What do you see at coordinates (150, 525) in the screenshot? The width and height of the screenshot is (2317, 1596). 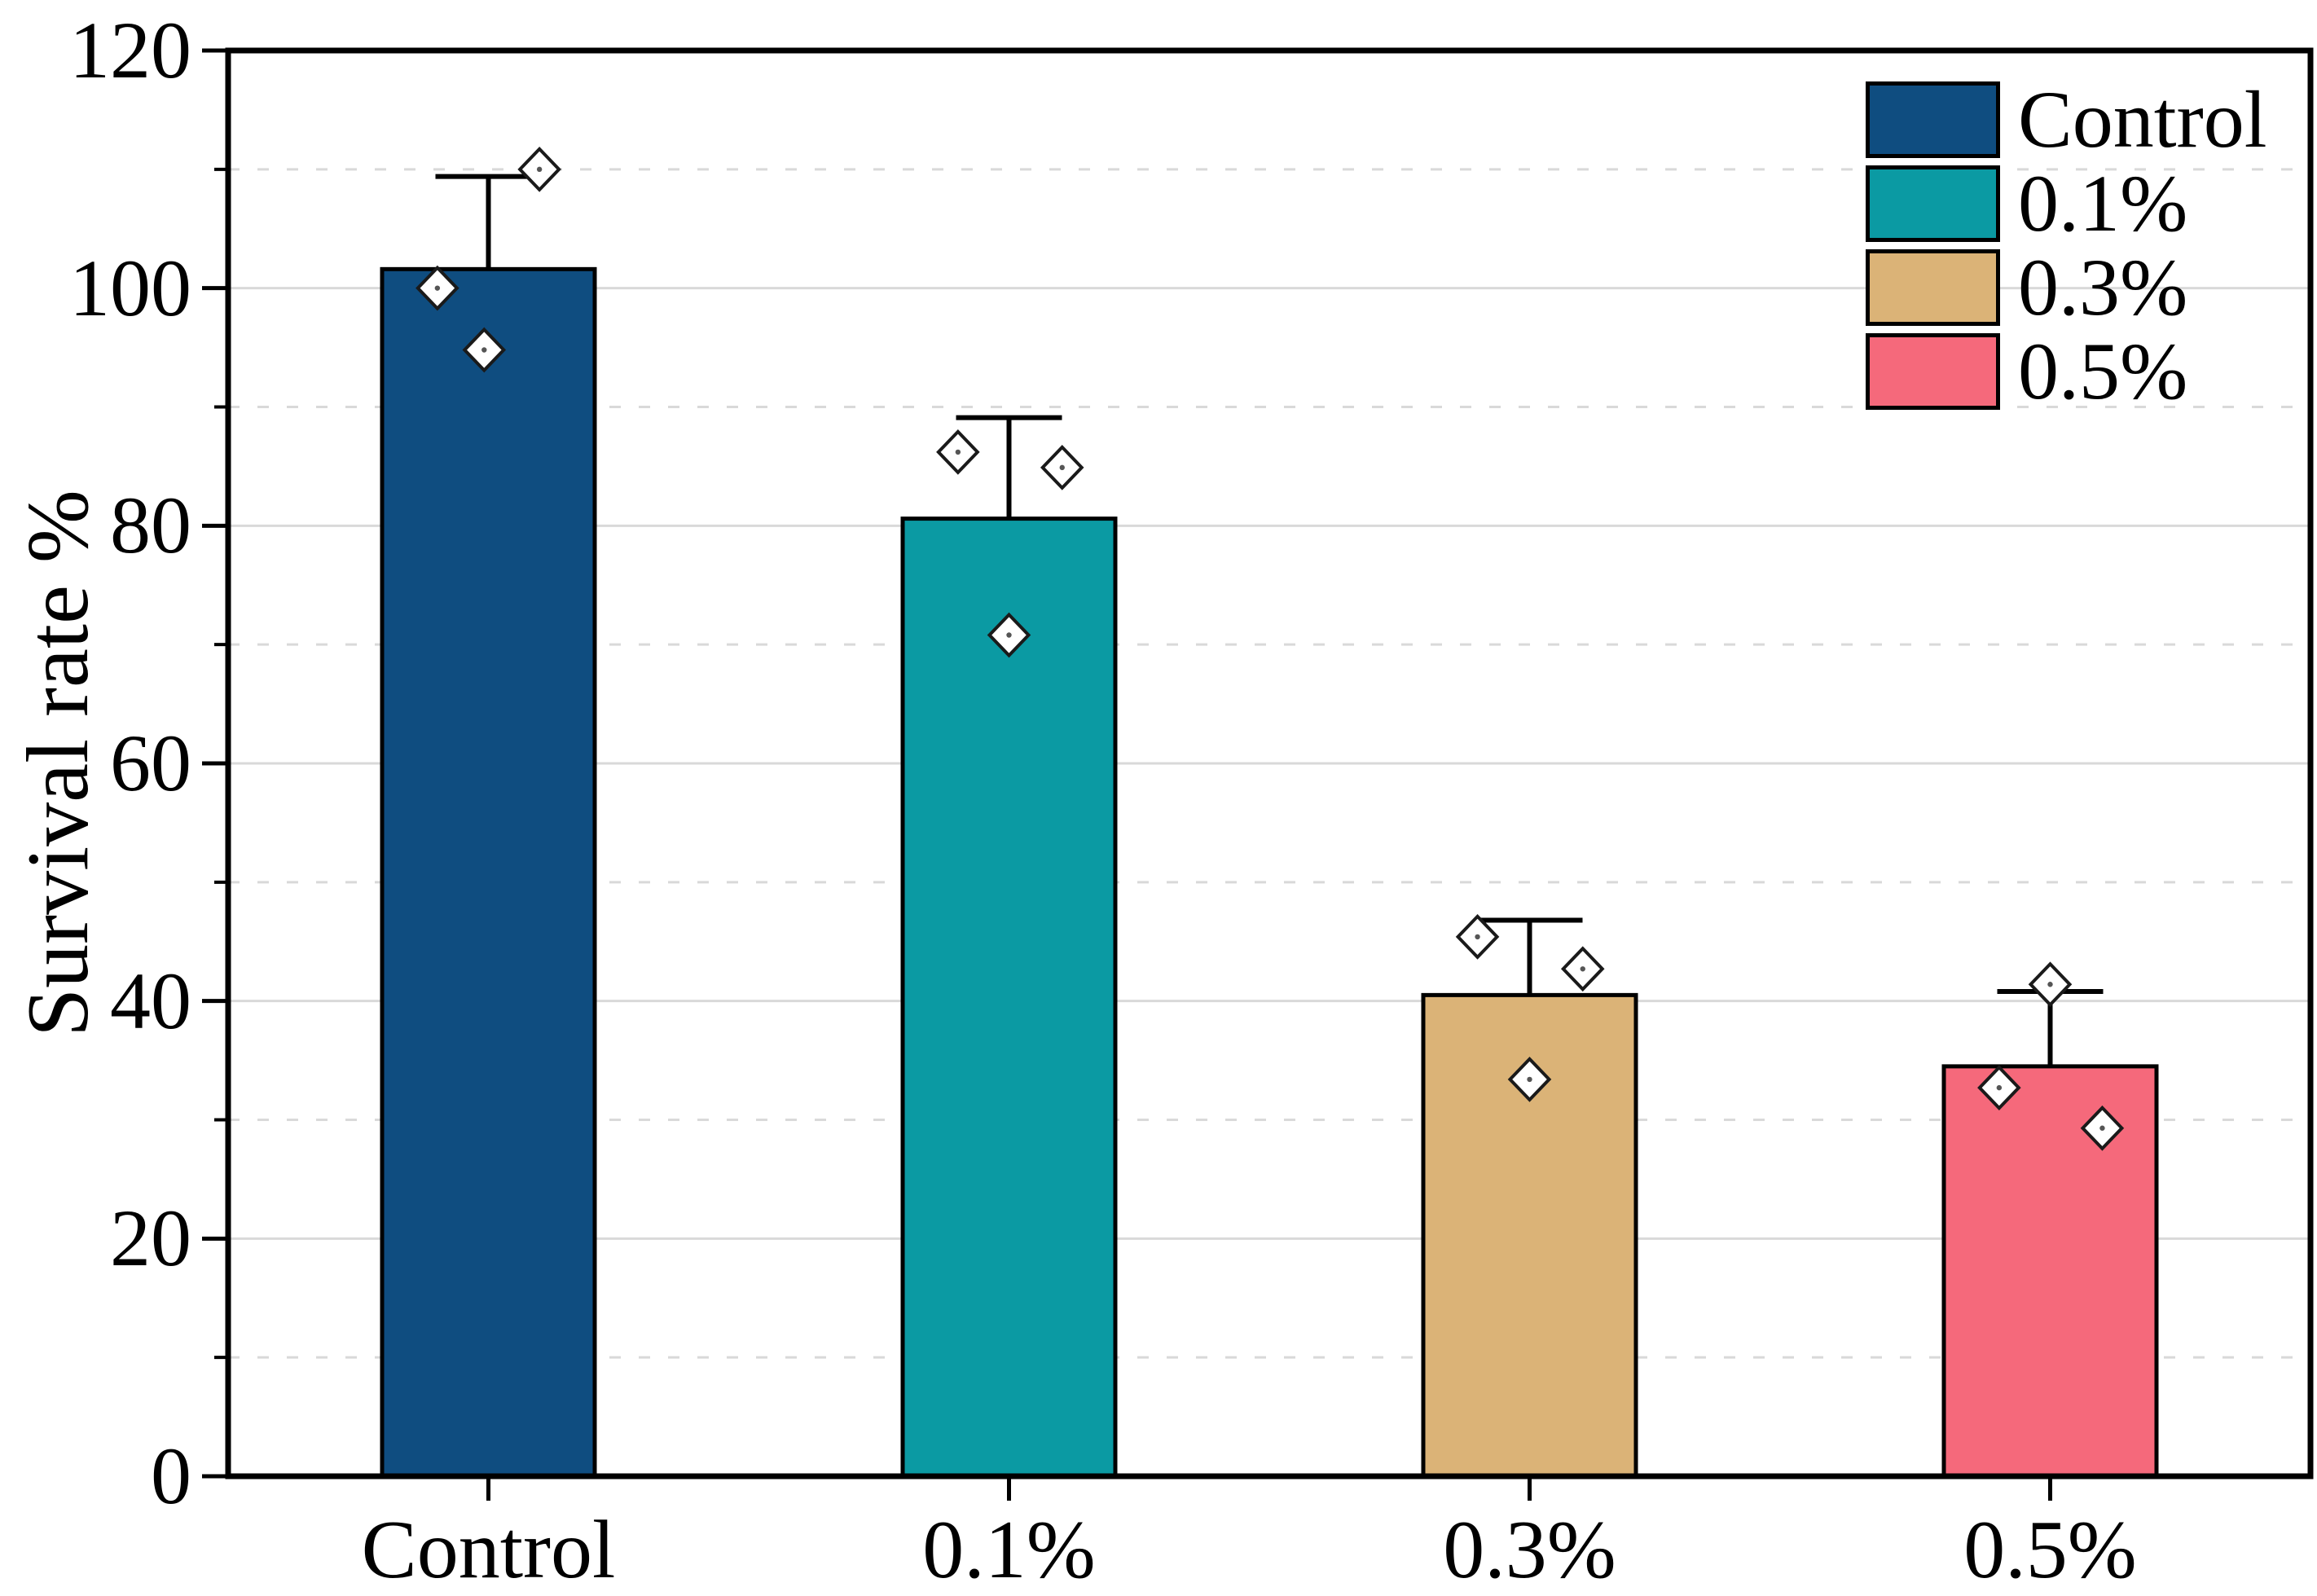 I see `y-tick-label: 80` at bounding box center [150, 525].